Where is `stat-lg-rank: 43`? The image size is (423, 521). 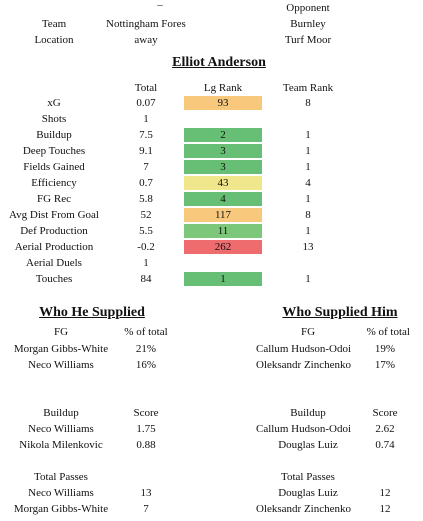
stat-lg-rank: 43 is located at coordinates (223, 183).